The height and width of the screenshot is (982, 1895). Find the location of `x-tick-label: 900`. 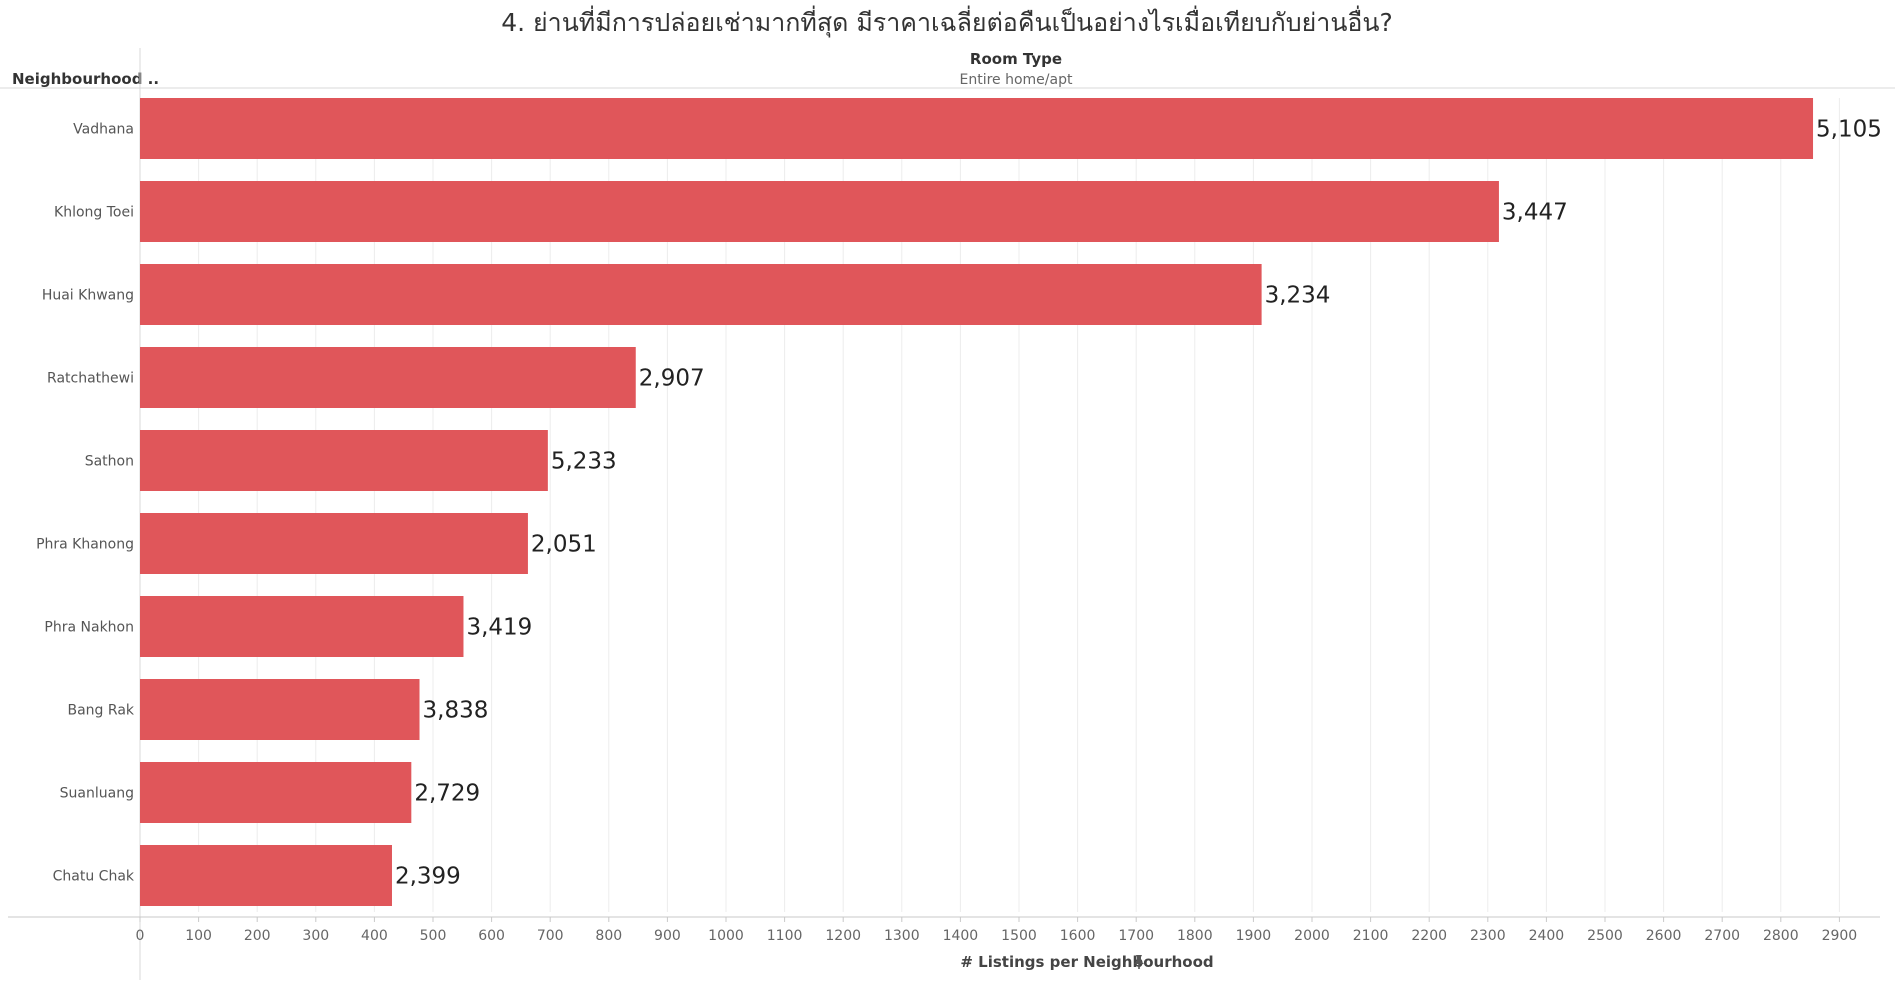

x-tick-label: 900 is located at coordinates (667, 936).